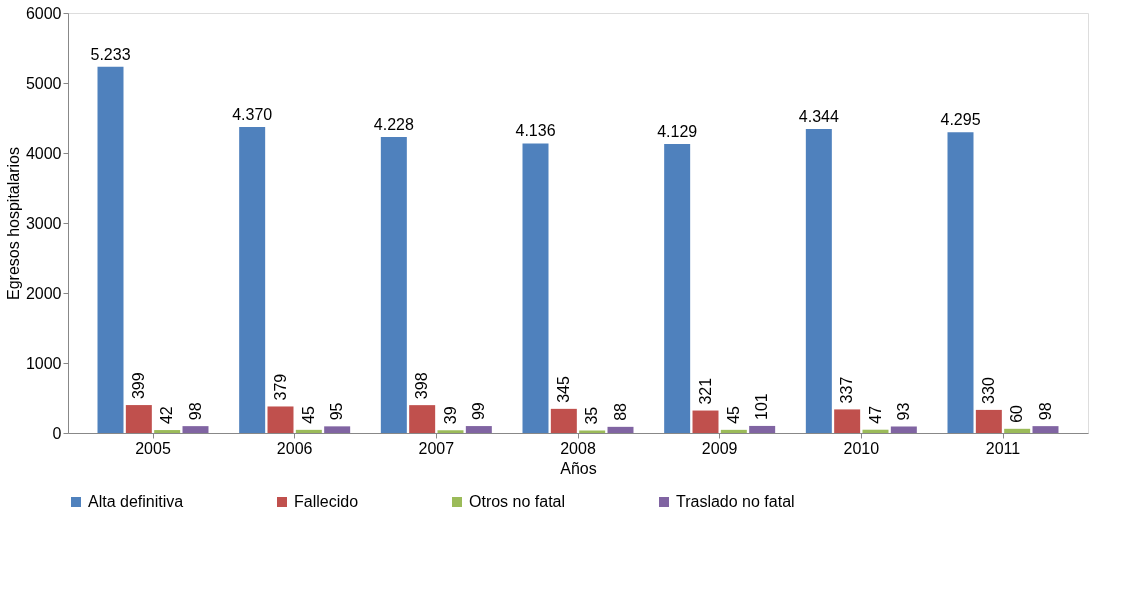 The height and width of the screenshot is (594, 1133). I want to click on data-label: 345, so click(563, 389).